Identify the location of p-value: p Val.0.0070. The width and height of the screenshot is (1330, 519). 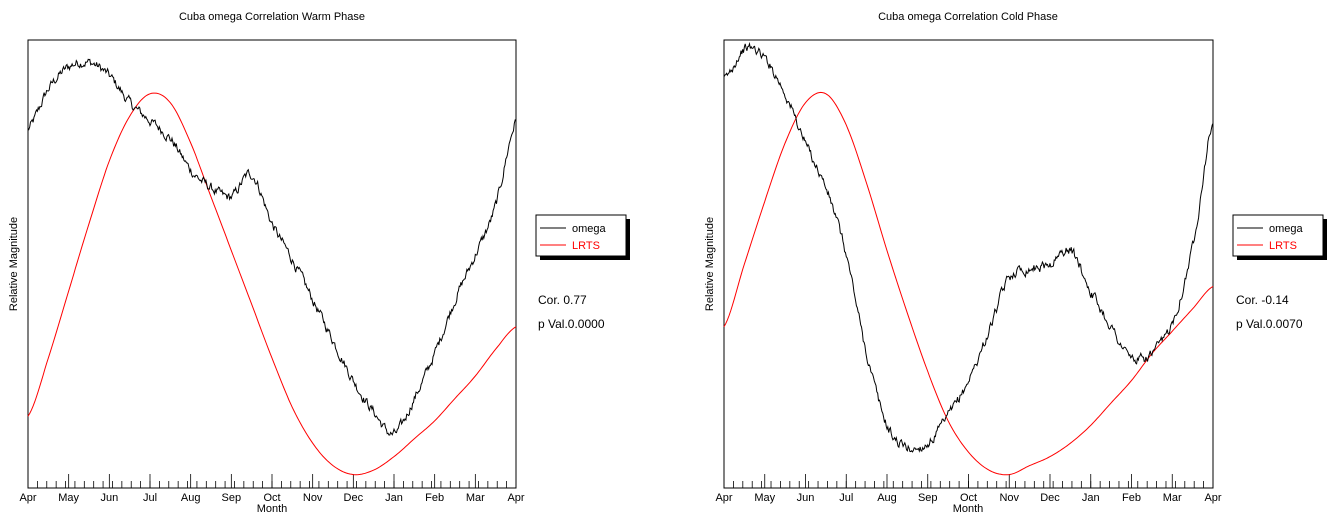
(1269, 324).